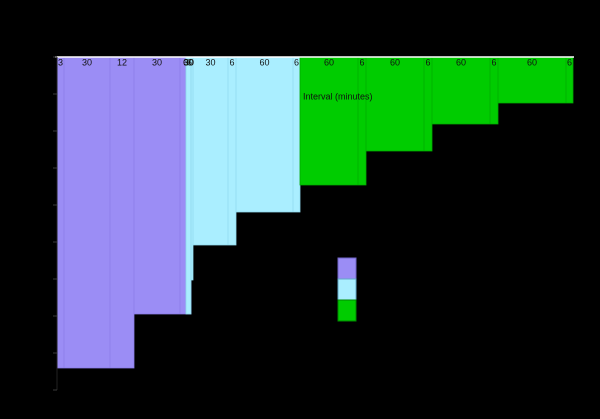 Image resolution: width=600 pixels, height=419 pixels. I want to click on chart-legend, so click(347, 289).